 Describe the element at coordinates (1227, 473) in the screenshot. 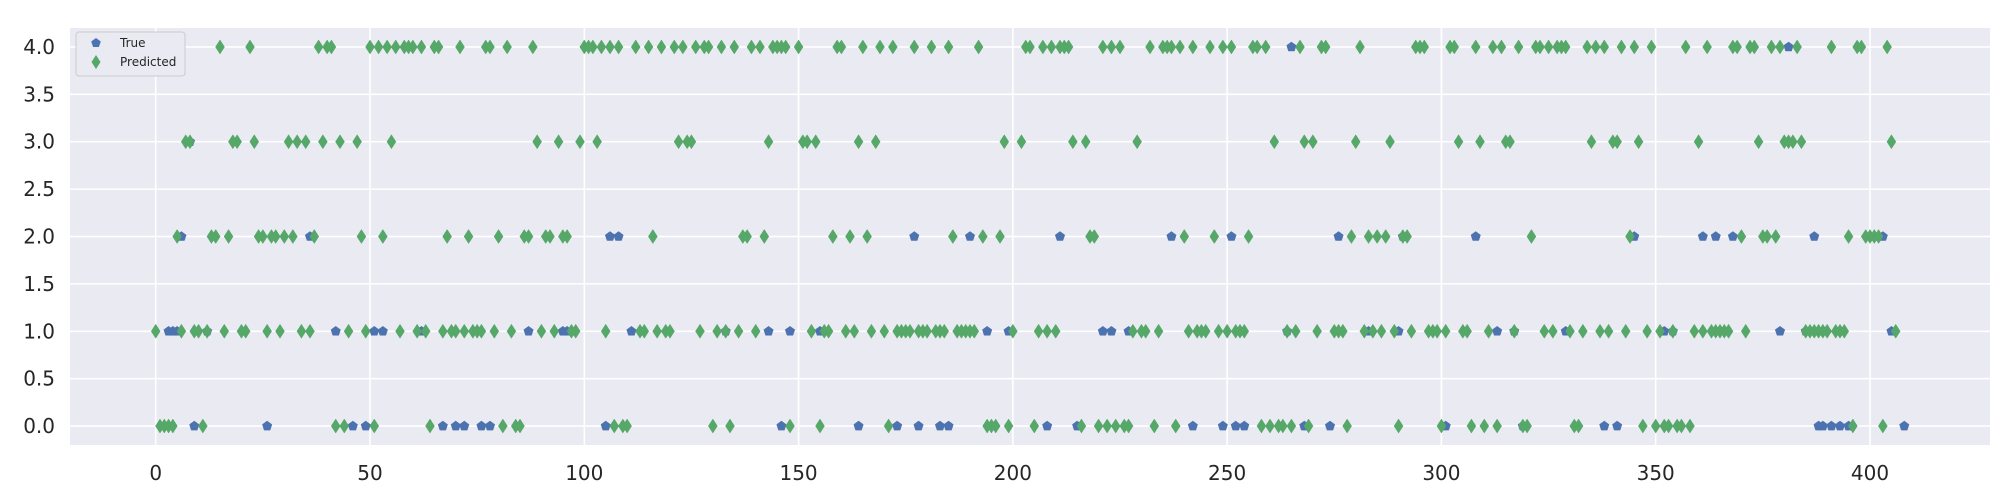

I see `x-tick-label: 250` at that location.